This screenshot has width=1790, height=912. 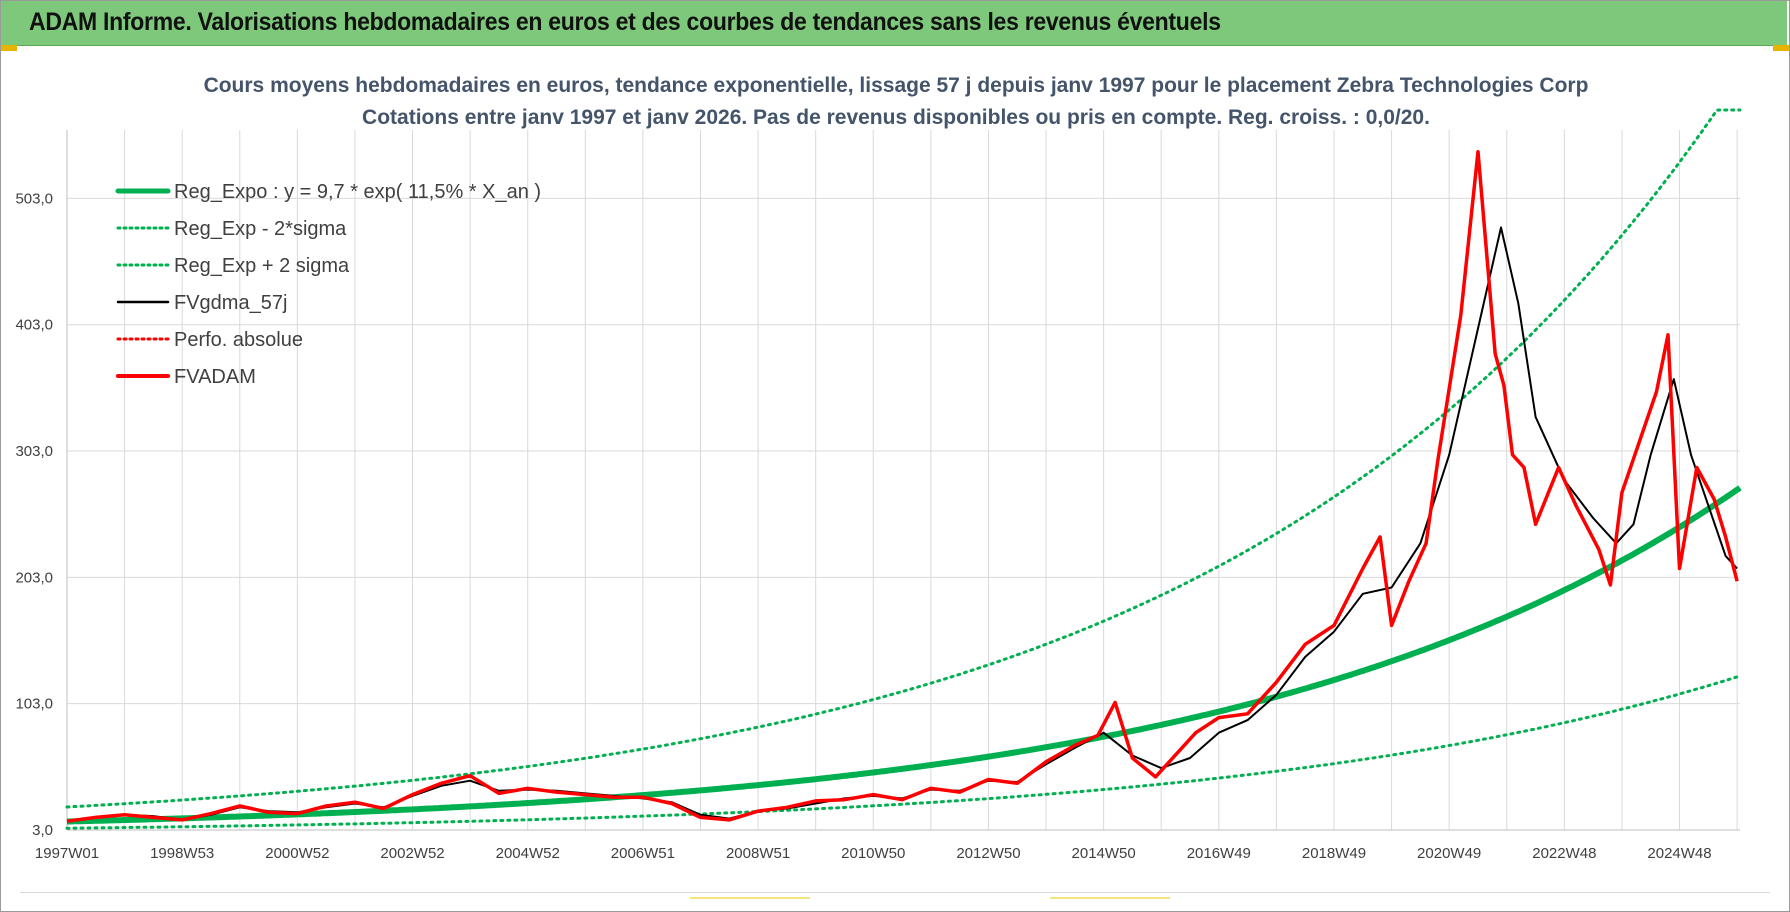 I want to click on x-tick-label: 2022W48, so click(x=1564, y=853).